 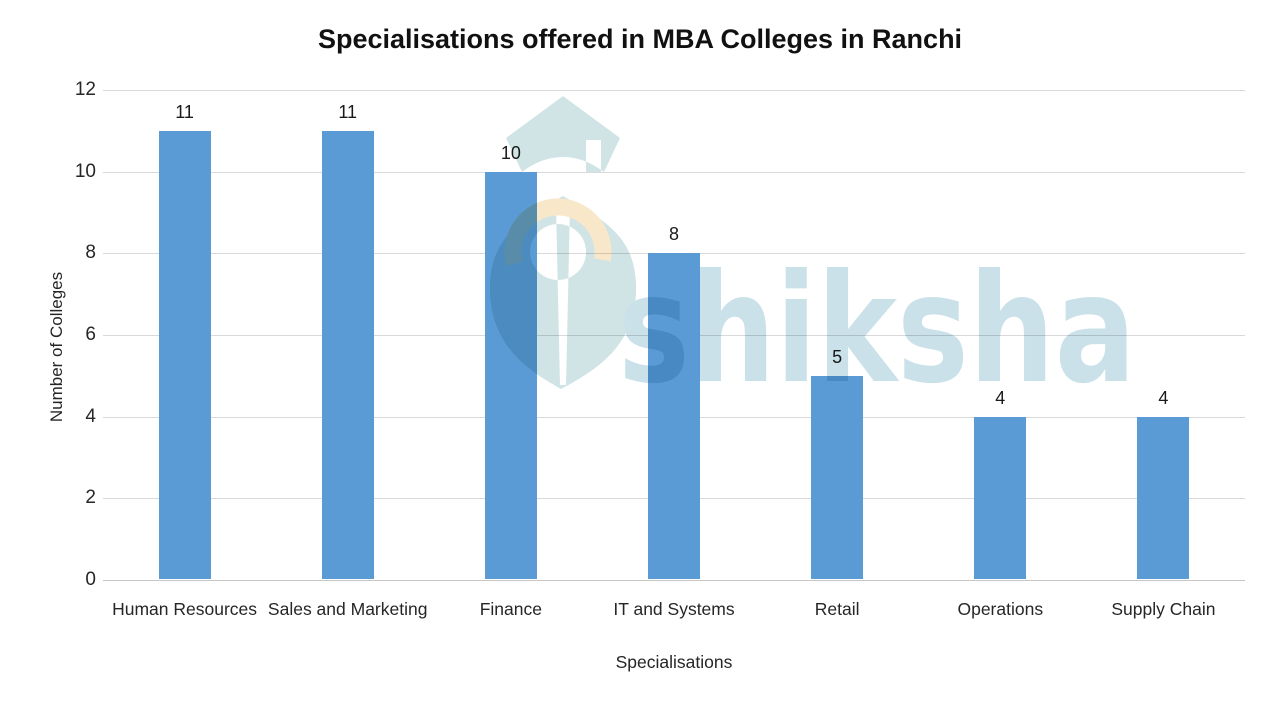 I want to click on y-tick-label: 2, so click(x=90, y=498).